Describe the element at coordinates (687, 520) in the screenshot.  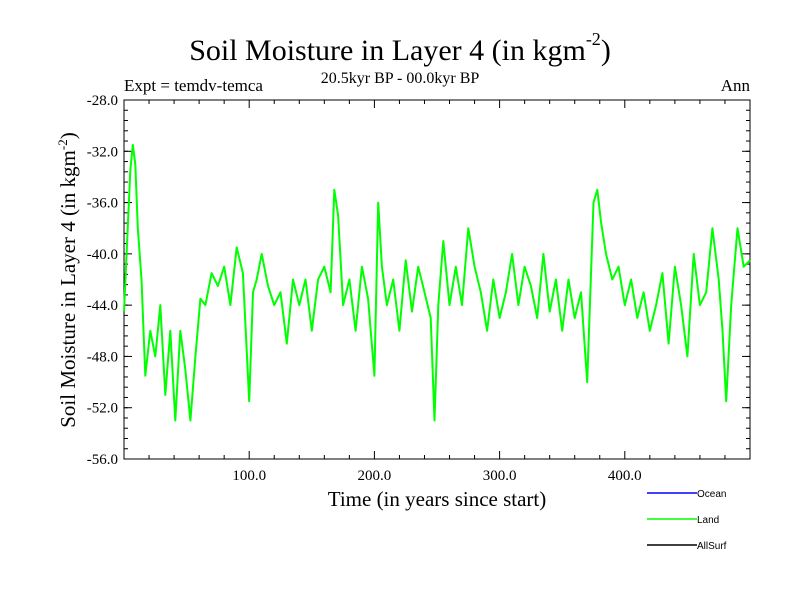
I see `legend: Ocean Land AllSurf` at that location.